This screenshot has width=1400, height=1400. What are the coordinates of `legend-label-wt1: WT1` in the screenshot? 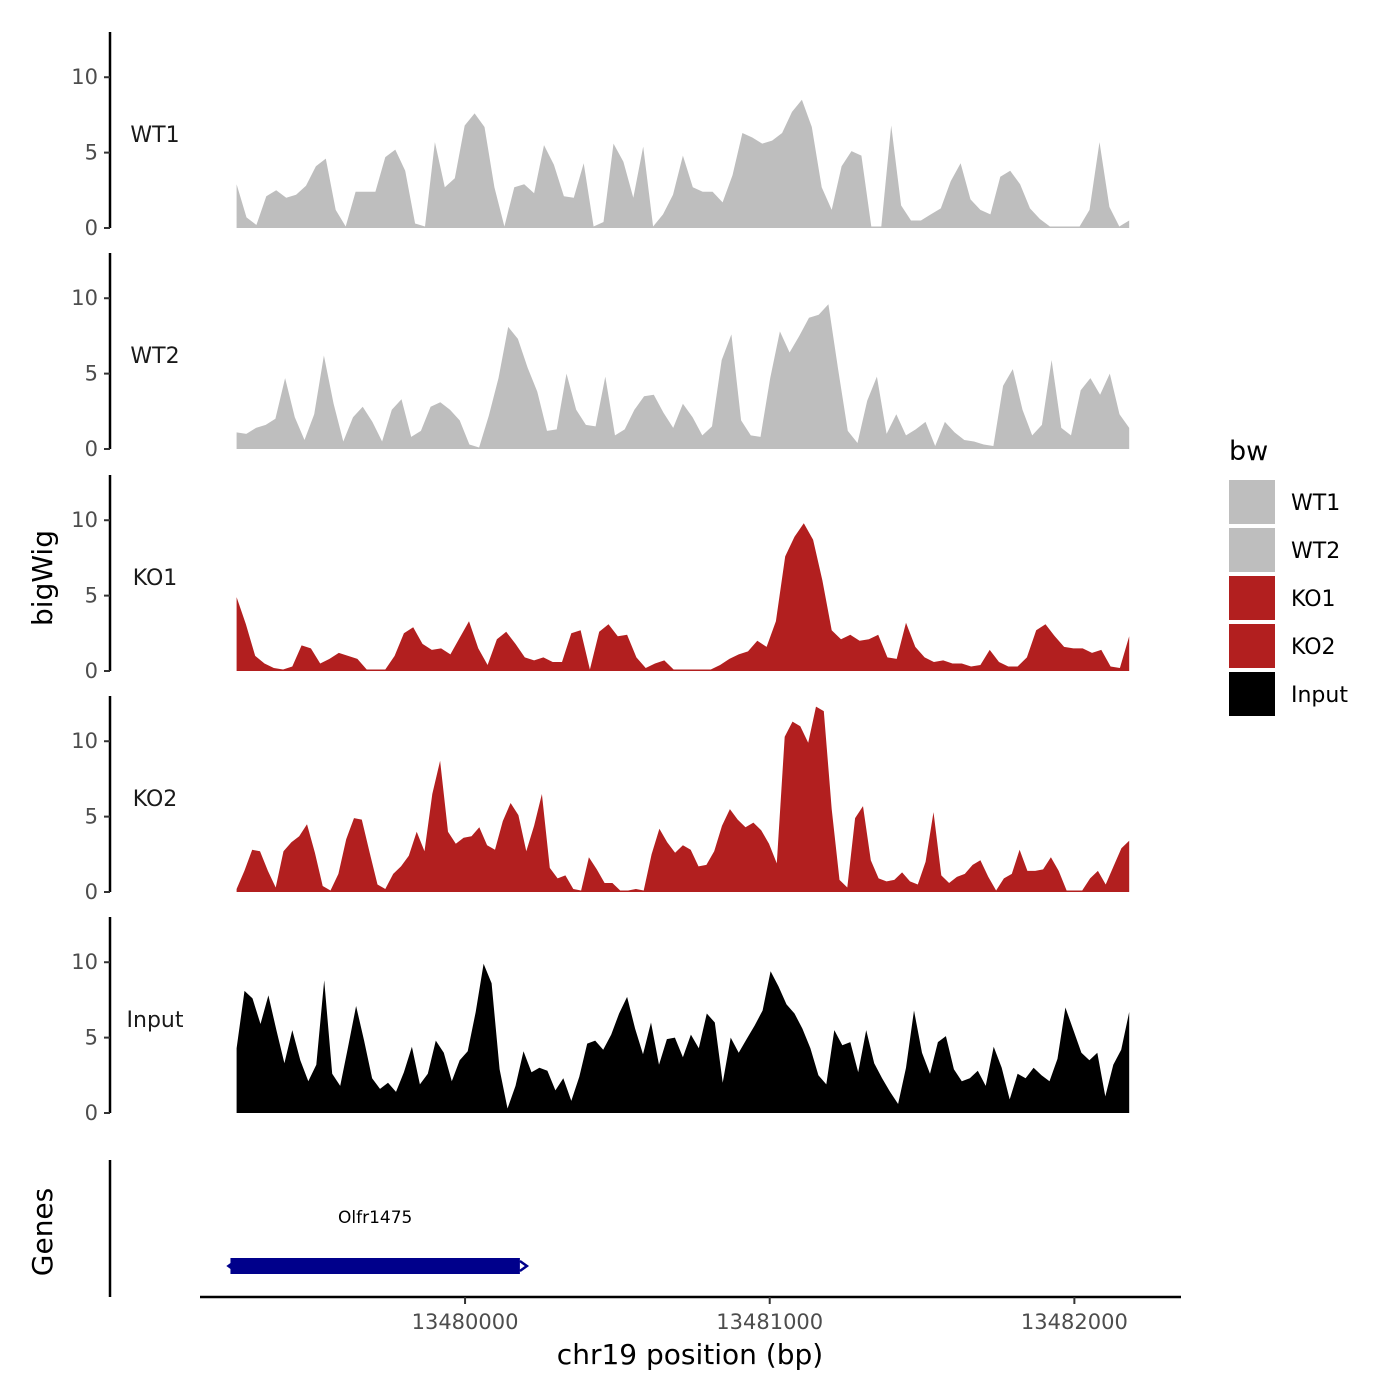 It's located at (1315, 503).